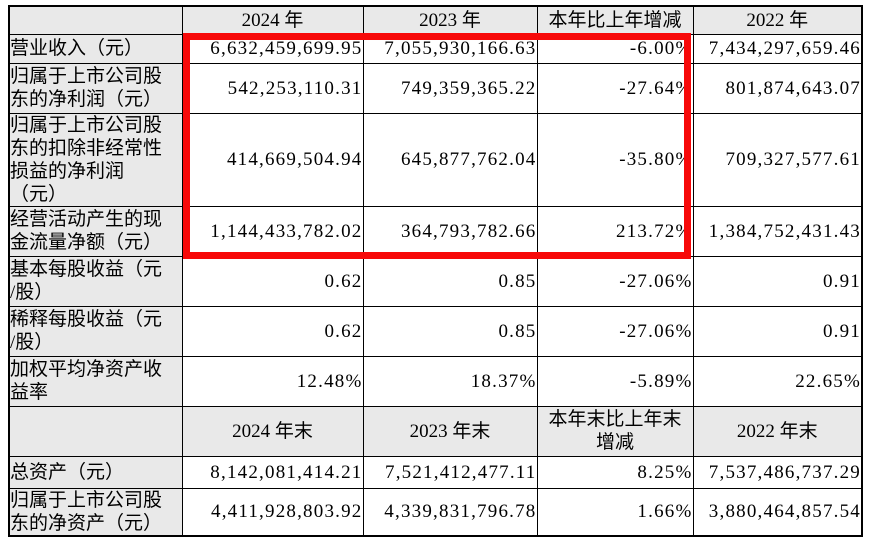 The width and height of the screenshot is (869, 539). Describe the element at coordinates (272, 381) in the screenshot. I see `value-2024: 12.48%` at that location.